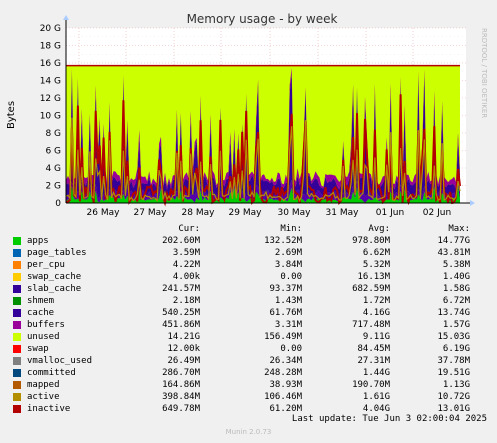  I want to click on legend-series-name: slab_cache, so click(54, 289).